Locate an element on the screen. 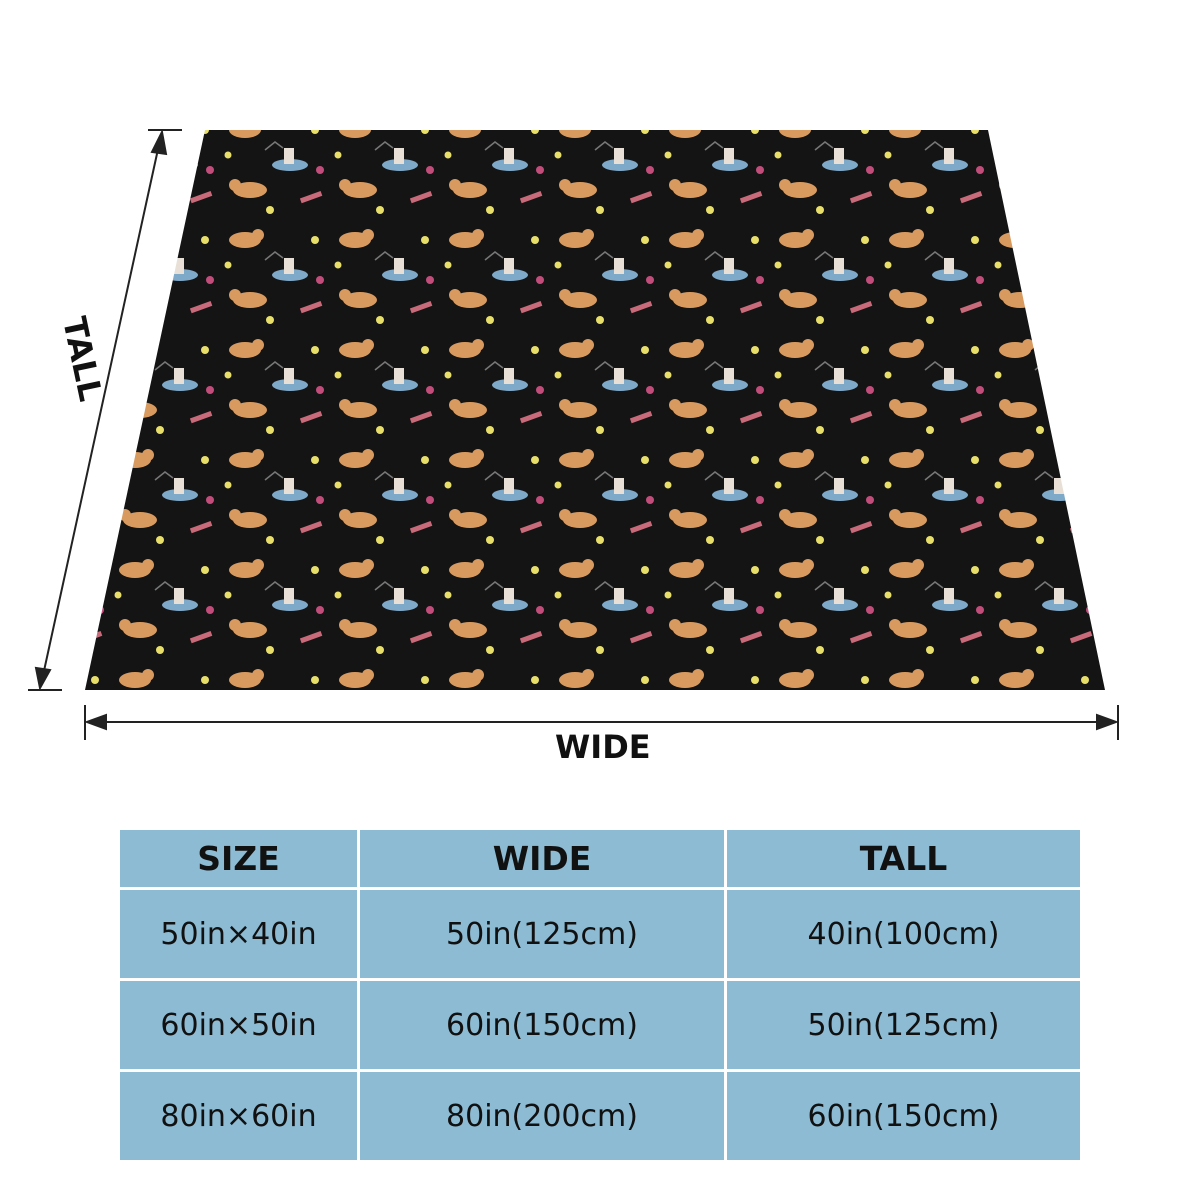 Image resolution: width=1200 pixels, height=1200 pixels. cell-tall: 60in(150cm) is located at coordinates (903, 1116).